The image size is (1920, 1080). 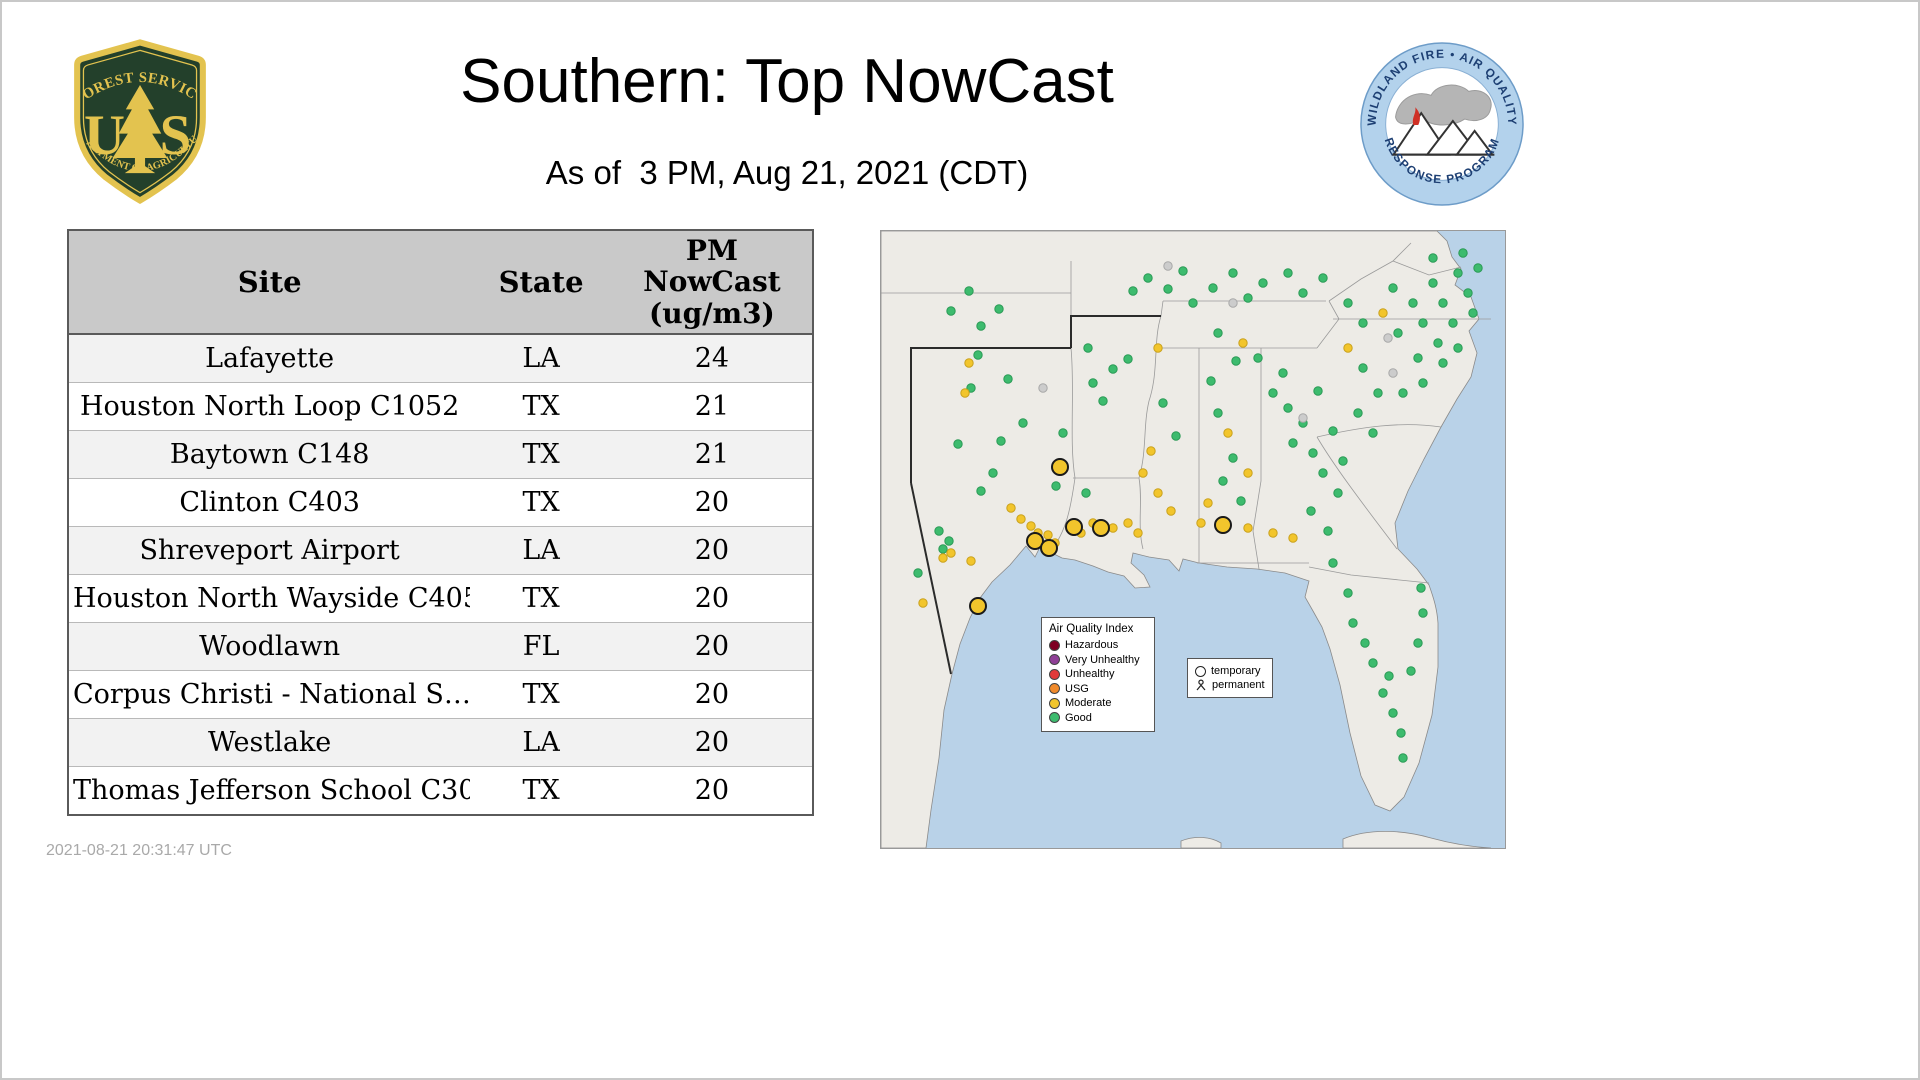 What do you see at coordinates (1090, 674) in the screenshot?
I see `legend-label: Unhealthy` at bounding box center [1090, 674].